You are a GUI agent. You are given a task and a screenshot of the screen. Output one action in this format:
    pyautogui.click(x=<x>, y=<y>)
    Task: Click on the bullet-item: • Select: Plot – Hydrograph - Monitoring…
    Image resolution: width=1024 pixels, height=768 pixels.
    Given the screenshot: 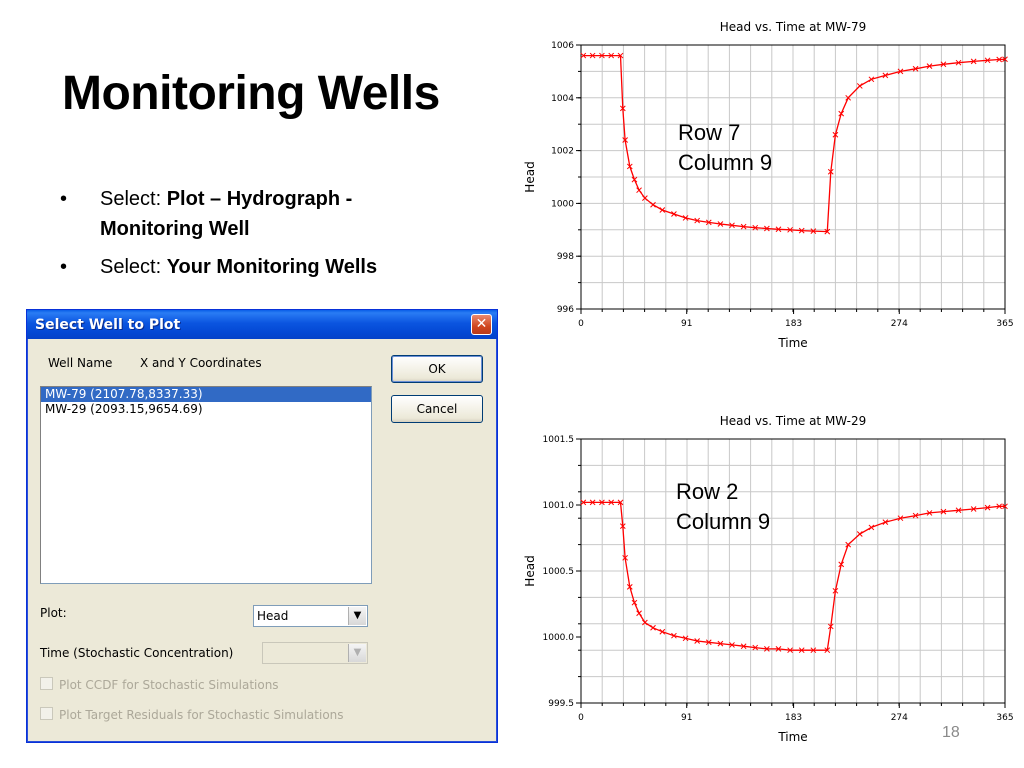 What is the action you would take?
    pyautogui.click(x=250, y=214)
    